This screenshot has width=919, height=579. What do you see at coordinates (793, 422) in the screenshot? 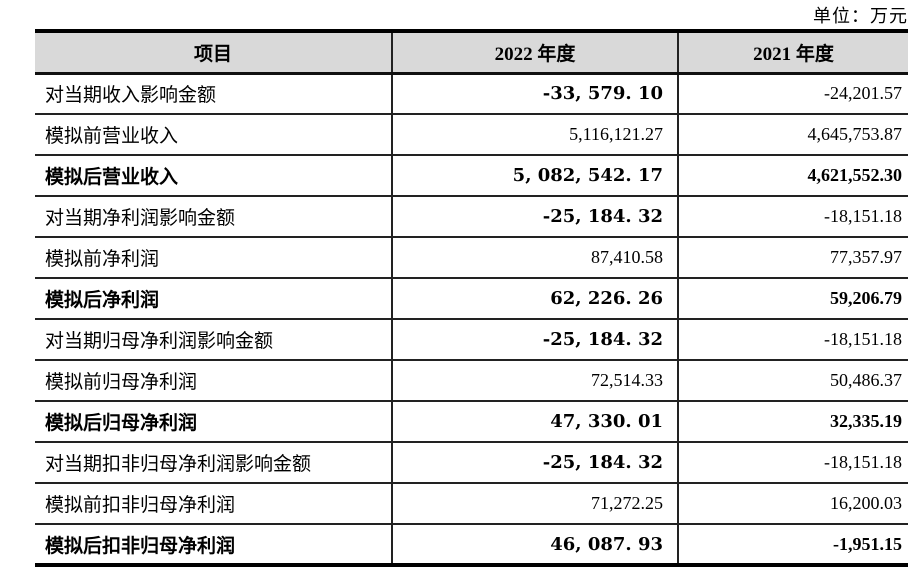
I see `value-2021: 32,335.19` at bounding box center [793, 422].